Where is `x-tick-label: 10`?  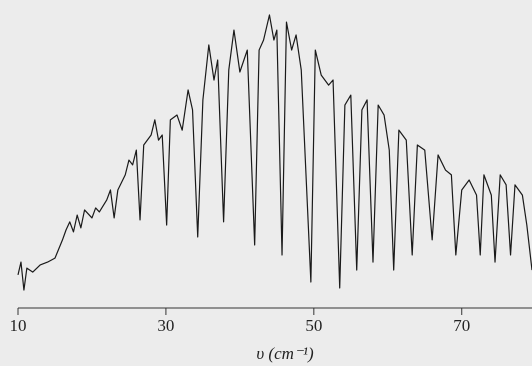
x-tick-label: 10 is located at coordinates (18, 325).